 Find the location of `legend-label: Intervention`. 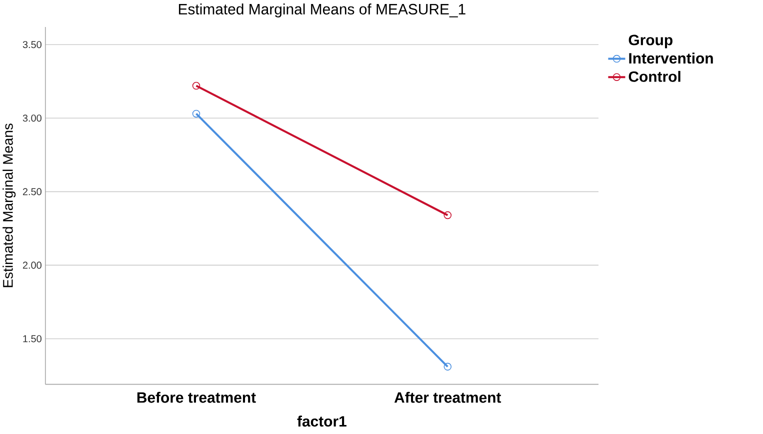

legend-label: Intervention is located at coordinates (671, 58).